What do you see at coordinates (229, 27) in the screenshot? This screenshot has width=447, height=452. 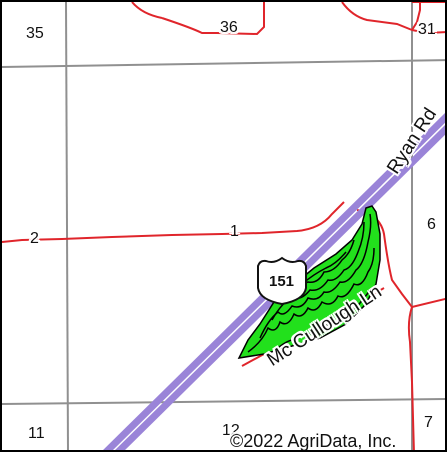 I see `section-label-36: 36` at bounding box center [229, 27].